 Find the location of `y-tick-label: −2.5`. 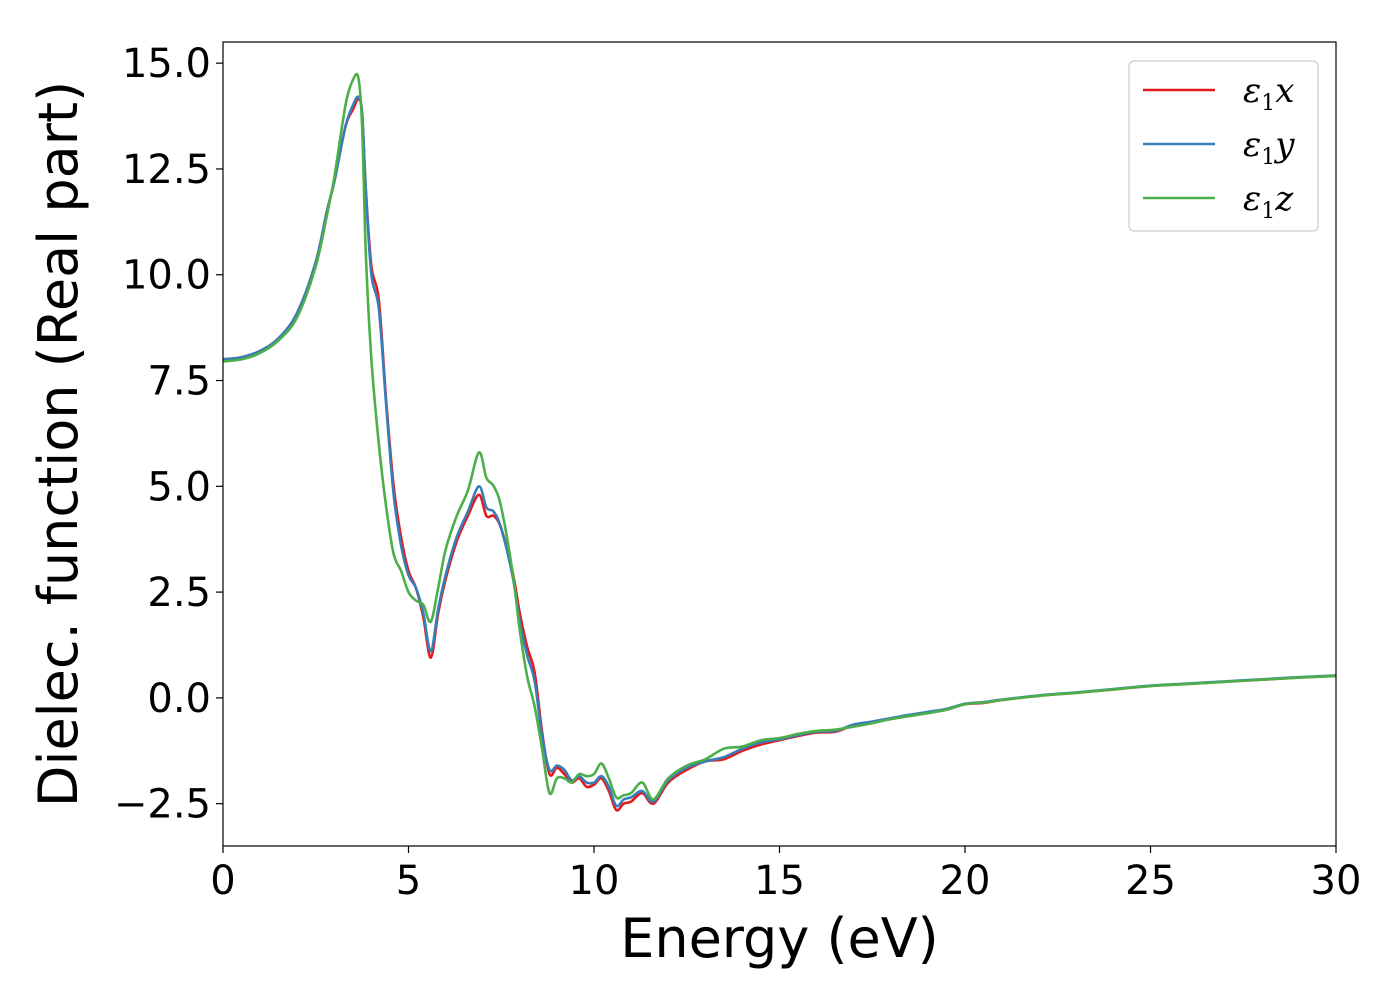

y-tick-label: −2.5 is located at coordinates (162, 805).